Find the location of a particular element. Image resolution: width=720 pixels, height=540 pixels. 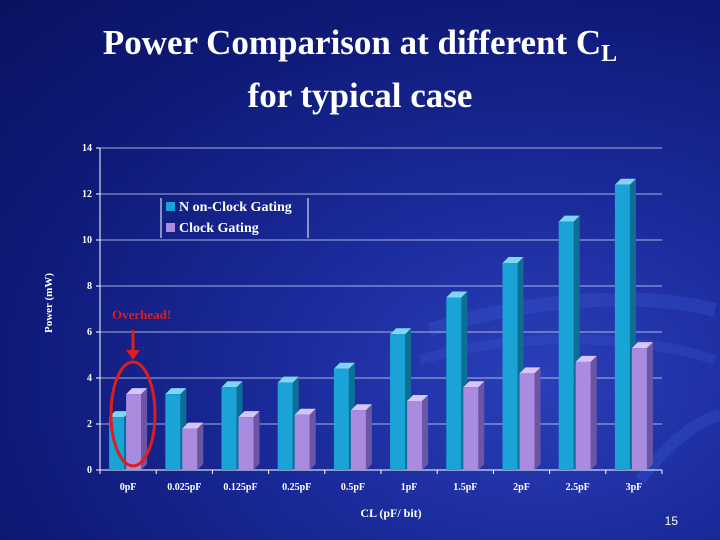

legend-label: Clock Gating is located at coordinates (219, 228).